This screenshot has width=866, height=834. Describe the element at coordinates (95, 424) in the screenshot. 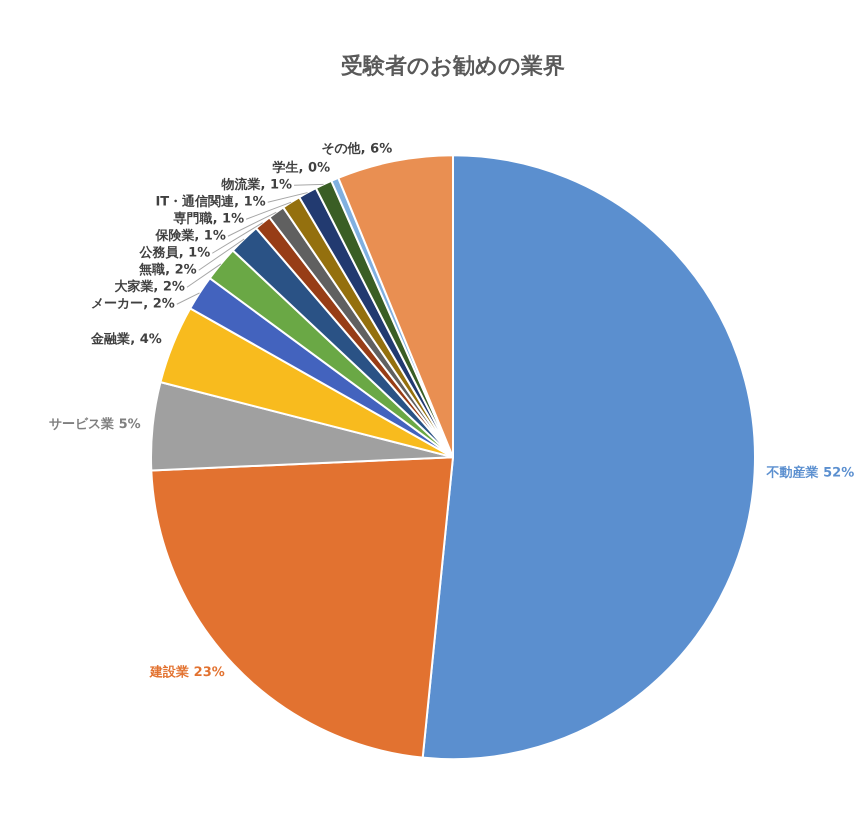

I see `slice-label: サービス業 5%` at that location.